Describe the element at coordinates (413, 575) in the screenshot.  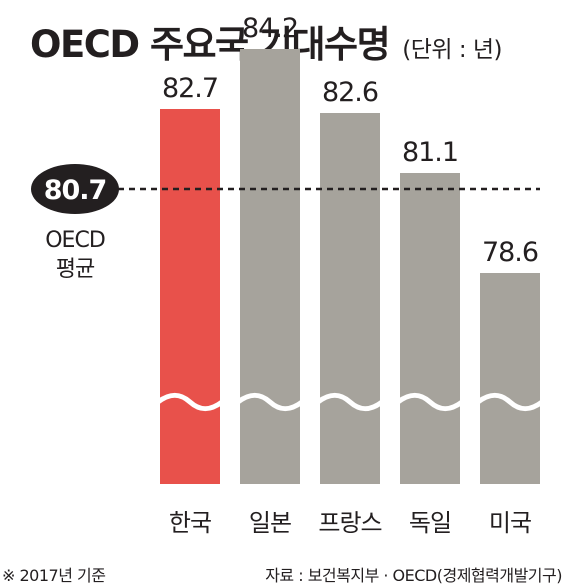
I see `source-note: 자료 : 보건복지부 · OECD(경제협력개발기구)` at that location.